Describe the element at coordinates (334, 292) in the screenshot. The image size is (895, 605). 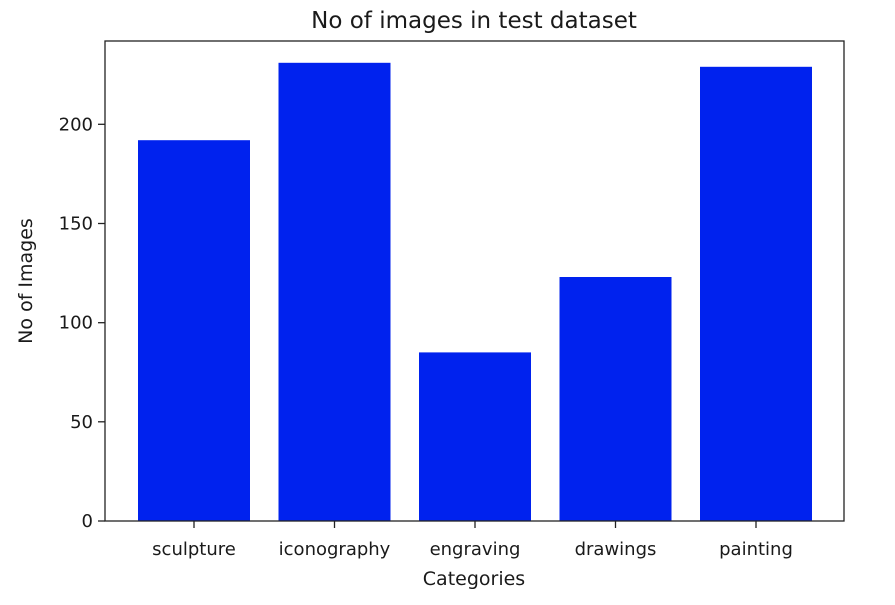
I see `bar-iconography` at that location.